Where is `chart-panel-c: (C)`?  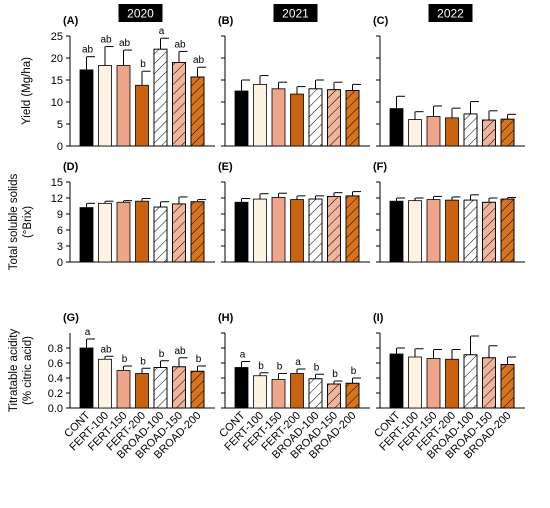 chart-panel-c: (C) is located at coordinates (449, 81).